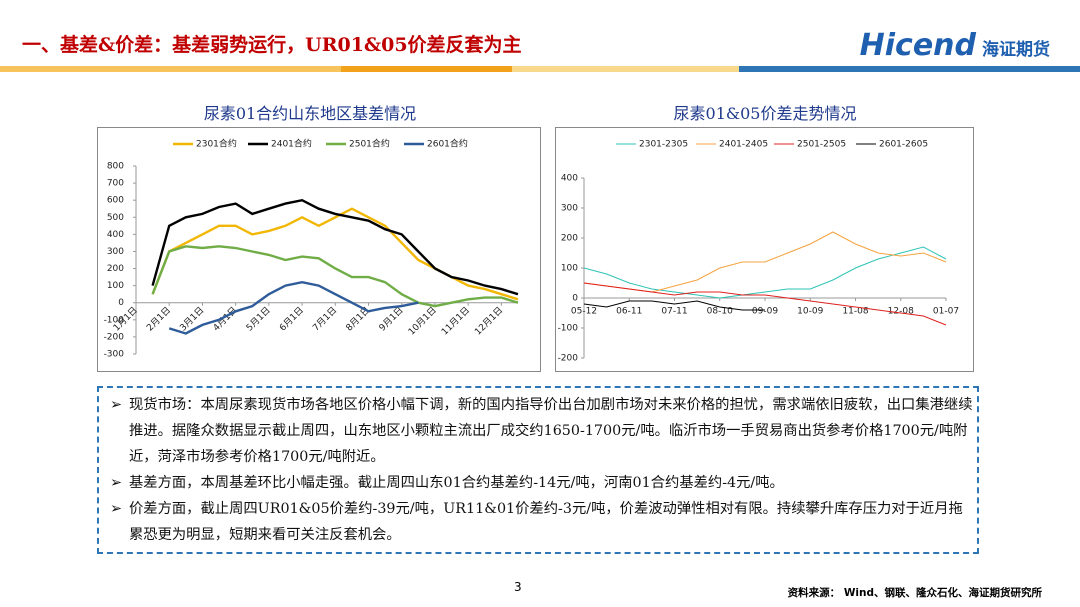 This screenshot has height=607, width=1080. Describe the element at coordinates (447, 144) in the screenshot. I see `legend-label: 2601合约` at that location.